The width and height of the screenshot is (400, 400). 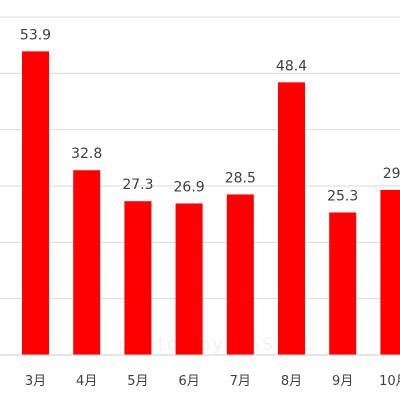 What do you see at coordinates (35, 35) in the screenshot?
I see `data-label-1: 53.9` at bounding box center [35, 35].